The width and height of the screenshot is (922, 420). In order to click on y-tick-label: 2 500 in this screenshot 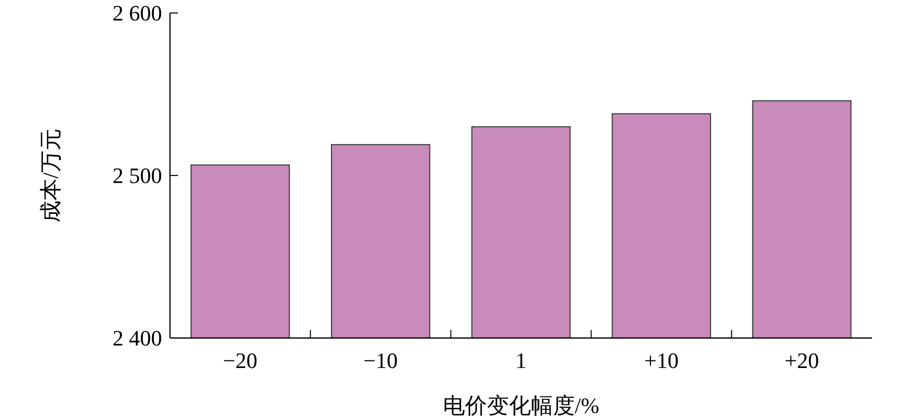, I will do `click(137, 175)`.